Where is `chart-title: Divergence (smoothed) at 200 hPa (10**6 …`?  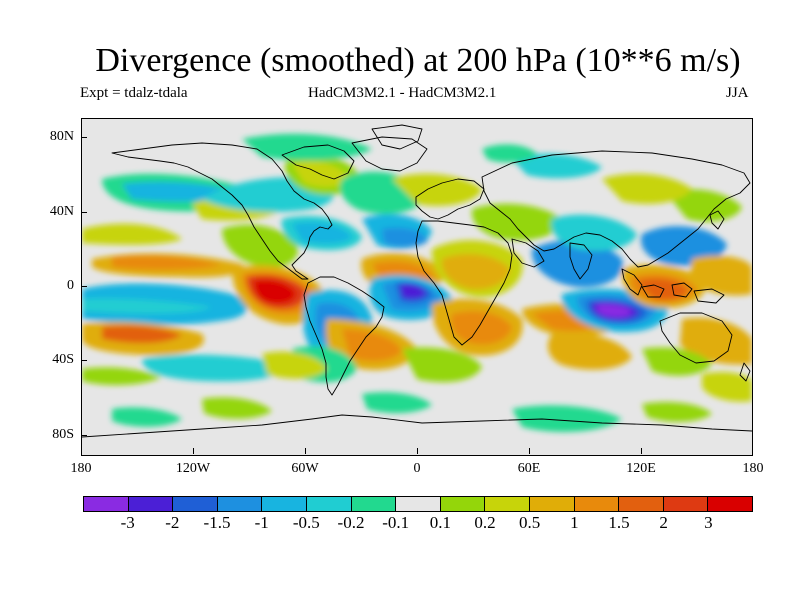
chart-title: Divergence (smoothed) at 200 hPa (10**6 … is located at coordinates (418, 60).